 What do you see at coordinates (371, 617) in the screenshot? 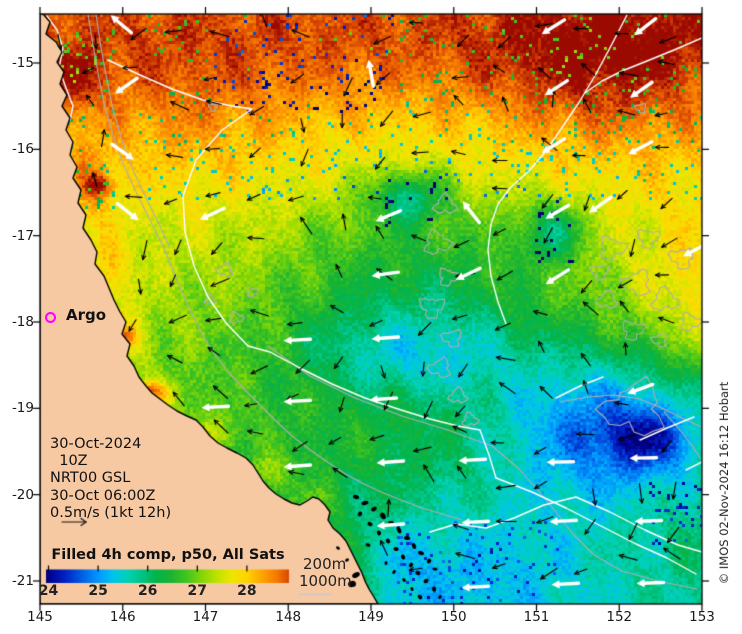
I see `x-tick-label: 149` at bounding box center [371, 617].